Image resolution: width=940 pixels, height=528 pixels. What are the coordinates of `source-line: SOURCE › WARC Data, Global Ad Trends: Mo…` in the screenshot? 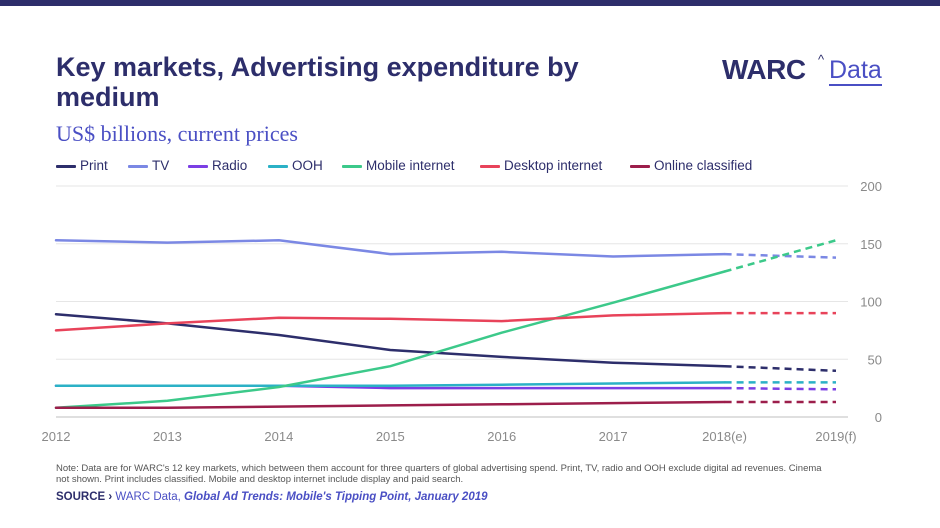 It's located at (272, 497).